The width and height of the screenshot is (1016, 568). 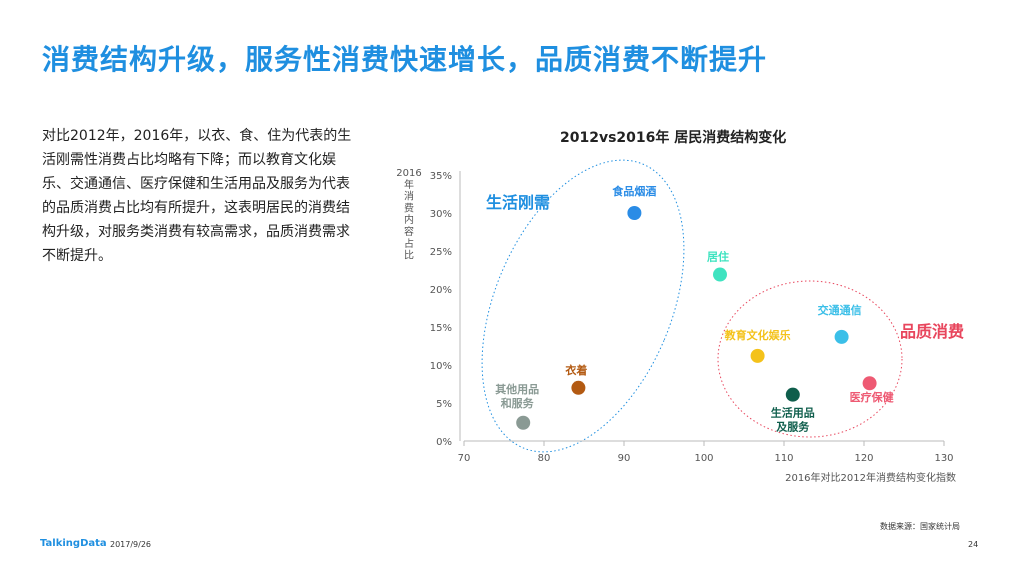 What do you see at coordinates (464, 458) in the screenshot?
I see `x-tick-label: 70` at bounding box center [464, 458].